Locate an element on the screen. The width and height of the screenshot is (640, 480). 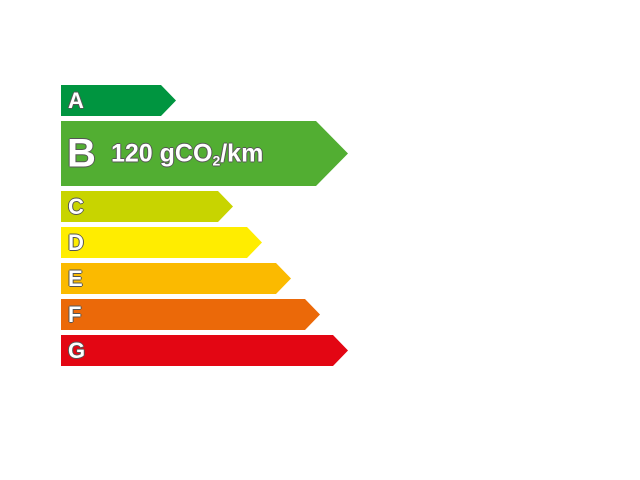
emission-subscript: 2 is located at coordinates (216, 160).